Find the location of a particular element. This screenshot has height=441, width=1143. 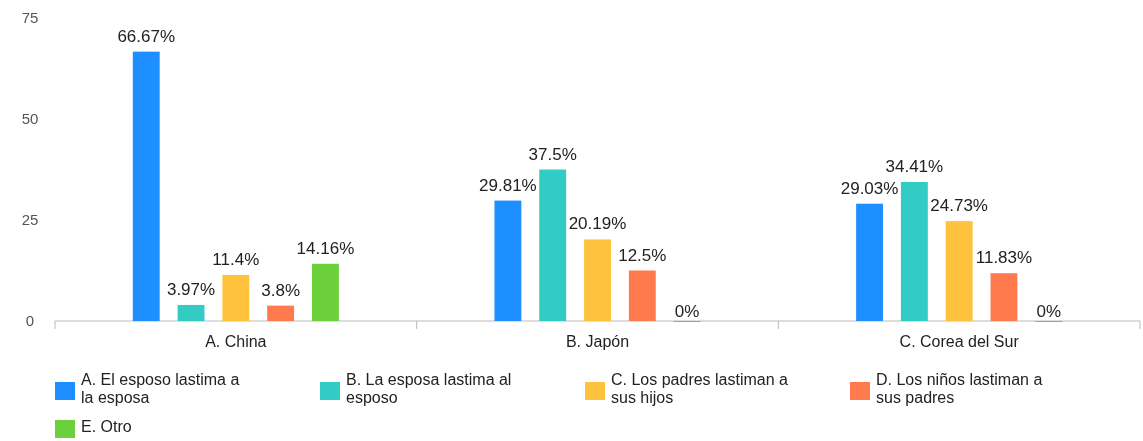

y-tick-label: 50 is located at coordinates (30, 119).